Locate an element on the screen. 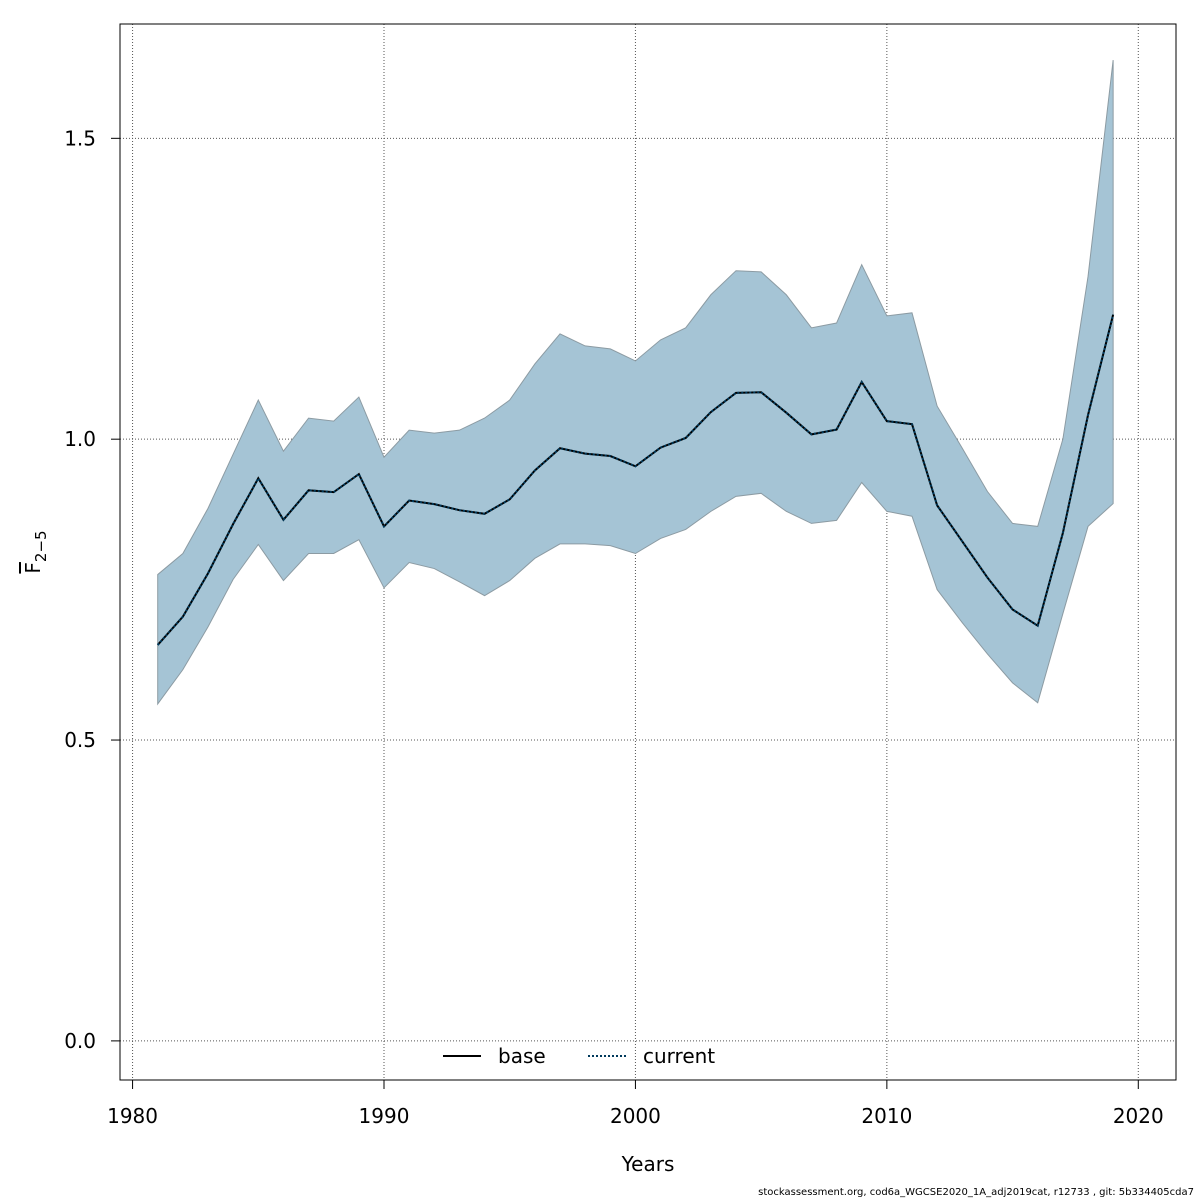 This screenshot has height=1200, width=1200. legend-current-label: current is located at coordinates (679, 1056).